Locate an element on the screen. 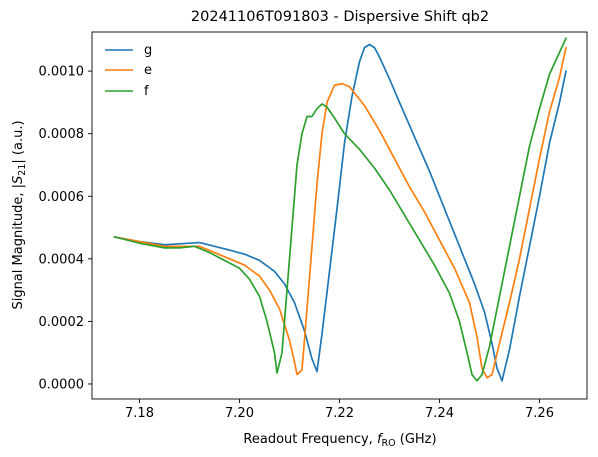  x-axis-title: Readout Frequency, fRO (GHz) is located at coordinates (339, 440).